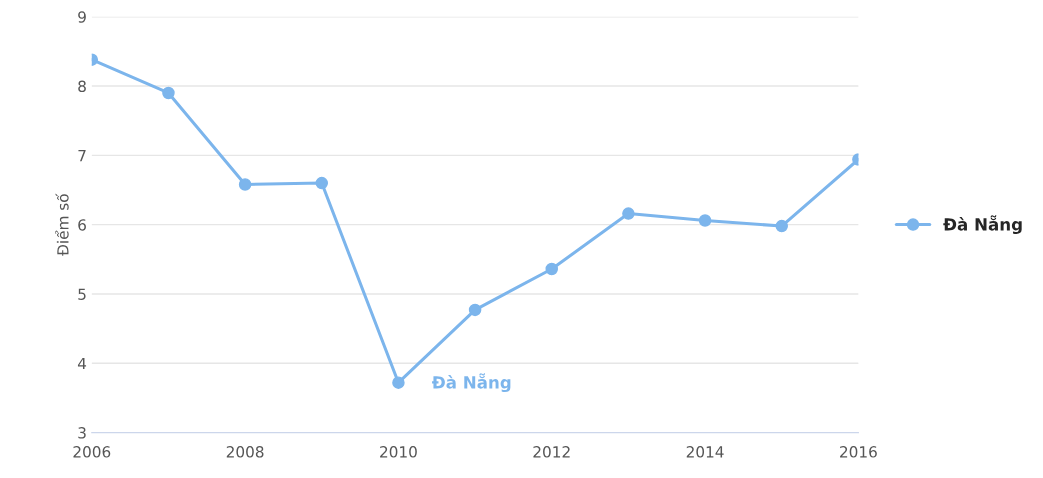 The width and height of the screenshot is (1043, 478). What do you see at coordinates (858, 452) in the screenshot?
I see `x-tick-label: 2016` at bounding box center [858, 452].